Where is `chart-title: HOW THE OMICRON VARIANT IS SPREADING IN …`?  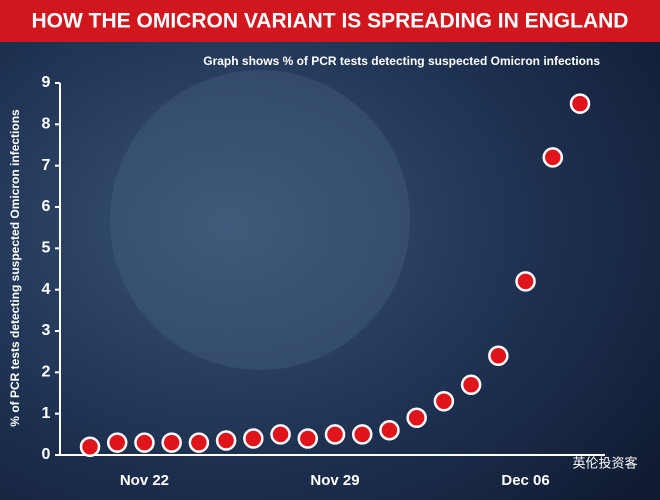 chart-title: HOW THE OMICRON VARIANT IS SPREADING IN … is located at coordinates (330, 21).